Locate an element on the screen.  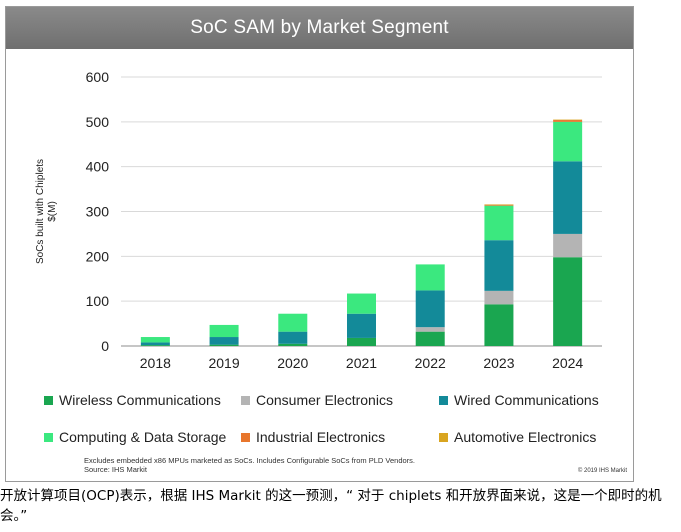
legend-item-computing: Computing & Data Storage is located at coordinates (135, 437).